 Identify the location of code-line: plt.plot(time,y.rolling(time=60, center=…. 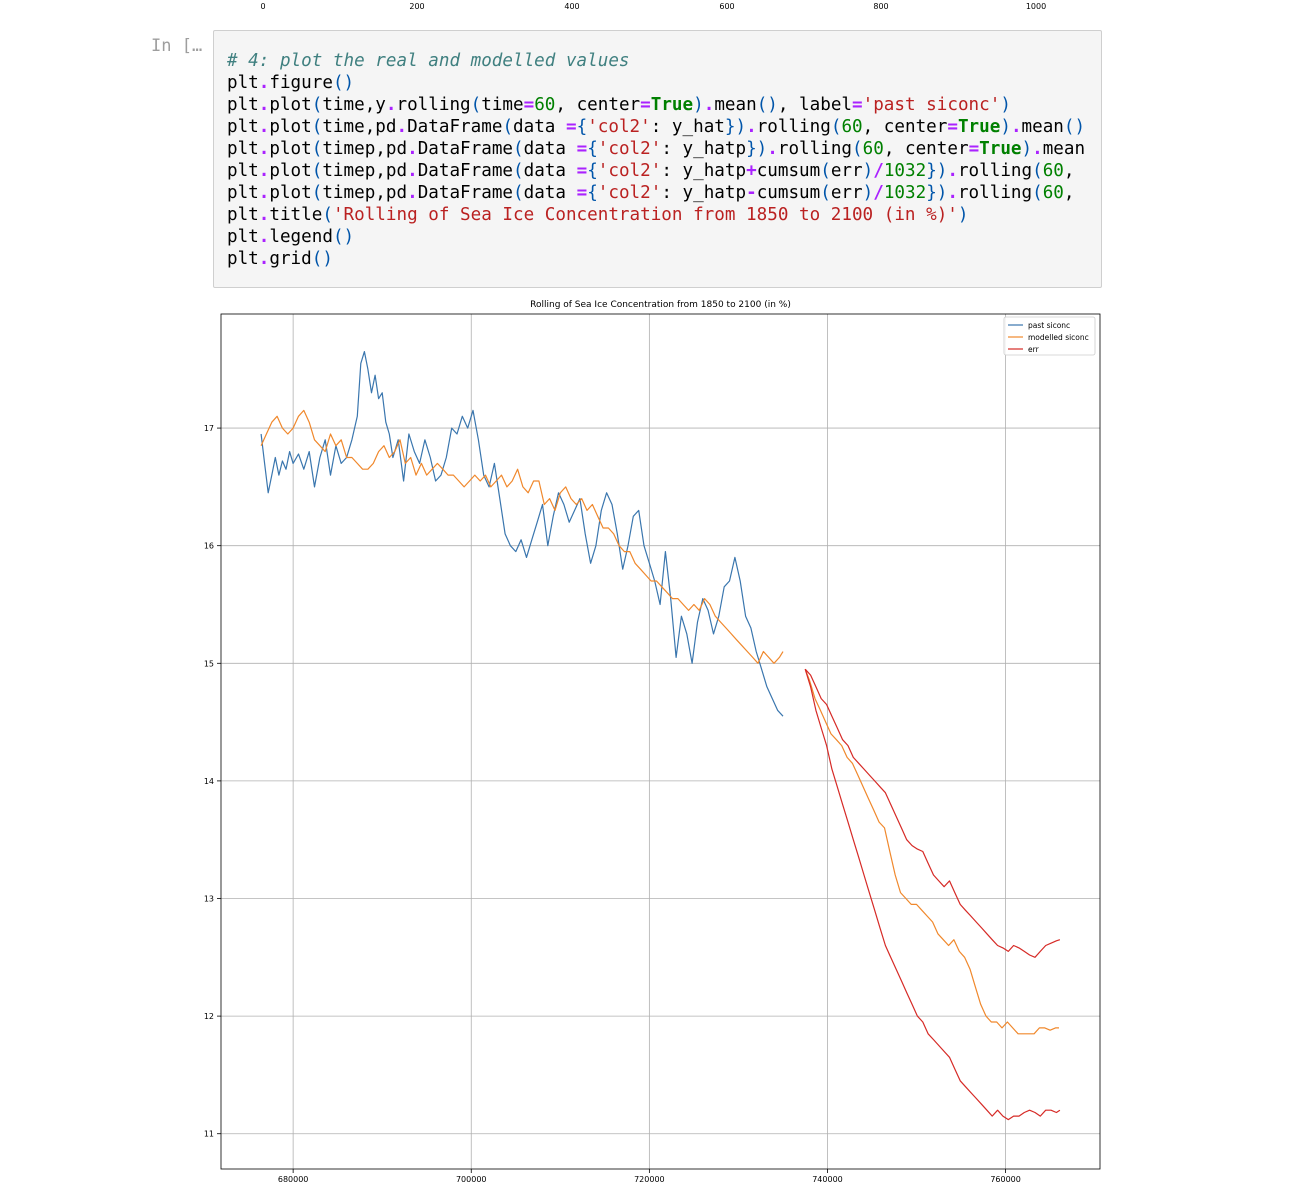
(619, 105).